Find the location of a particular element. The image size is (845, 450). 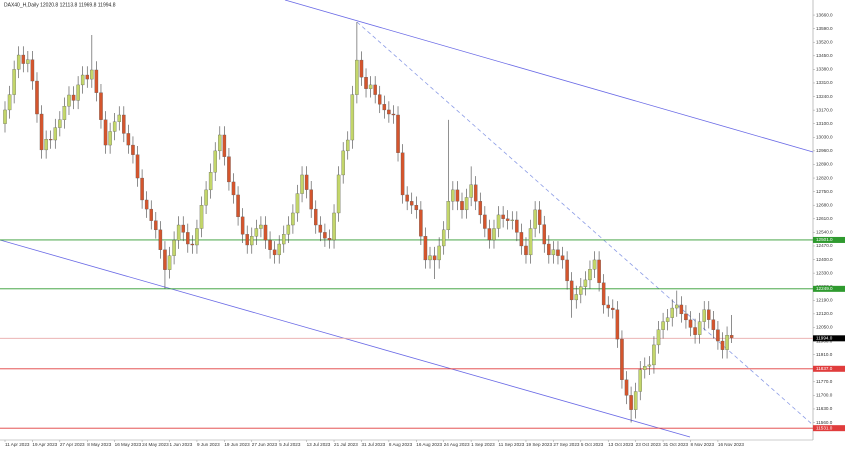

y-tick-label: 12050.0 is located at coordinates (824, 327).